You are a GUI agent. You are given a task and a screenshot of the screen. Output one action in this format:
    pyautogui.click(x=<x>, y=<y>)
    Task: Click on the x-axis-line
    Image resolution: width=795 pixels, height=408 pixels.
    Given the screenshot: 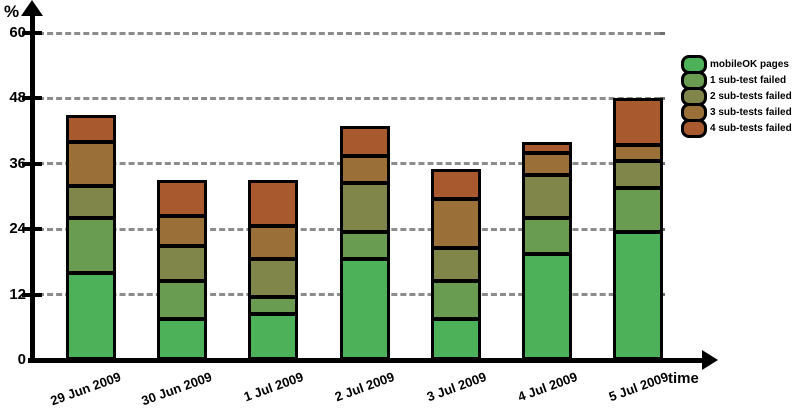 What is the action you would take?
    pyautogui.click(x=366, y=360)
    